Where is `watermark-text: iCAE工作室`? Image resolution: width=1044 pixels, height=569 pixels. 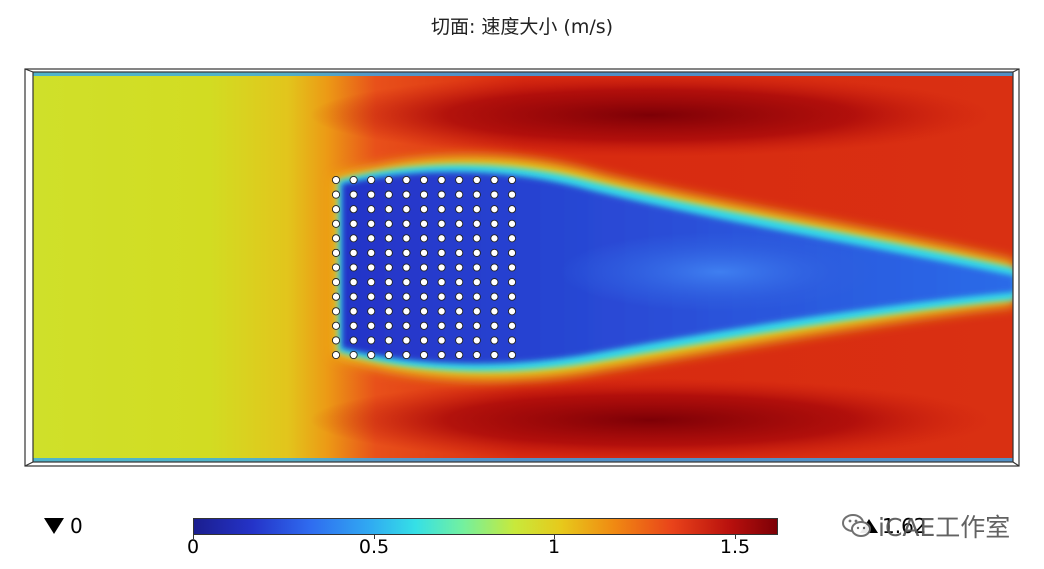
watermark-text: iCAE工作室 is located at coordinates (944, 527).